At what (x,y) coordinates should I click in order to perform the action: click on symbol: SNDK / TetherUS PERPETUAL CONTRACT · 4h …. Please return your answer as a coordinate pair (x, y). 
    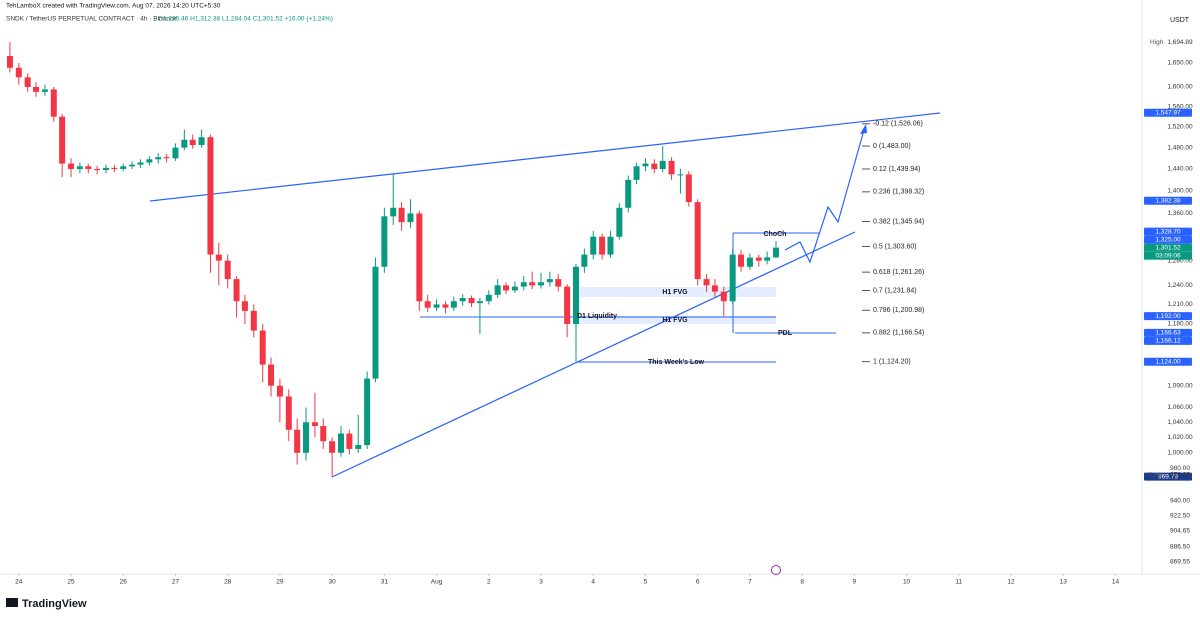
    Looking at the image, I should click on (91, 19).